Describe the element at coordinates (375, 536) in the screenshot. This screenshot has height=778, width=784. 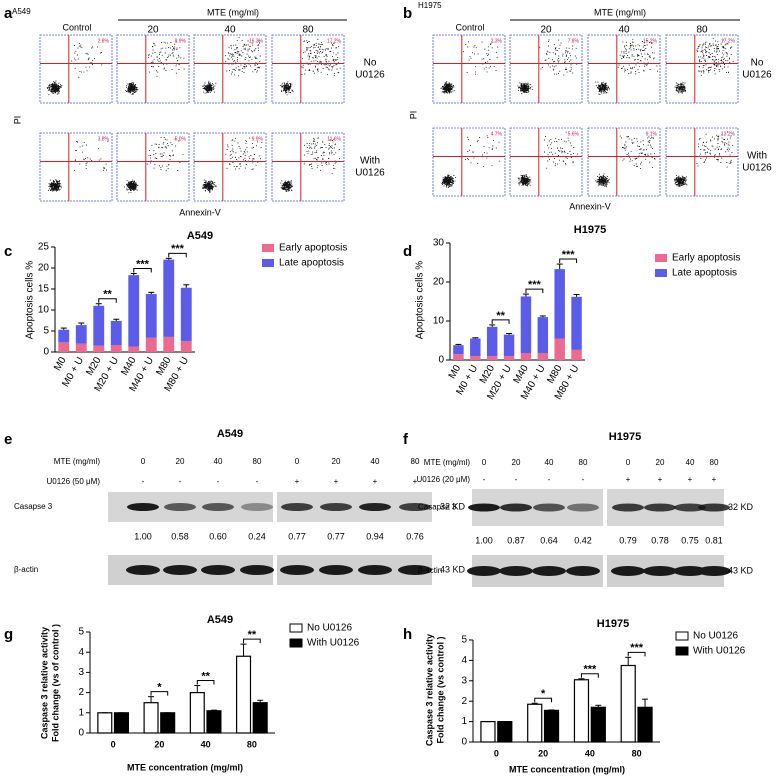
I see `band-ratio: 0.94` at that location.